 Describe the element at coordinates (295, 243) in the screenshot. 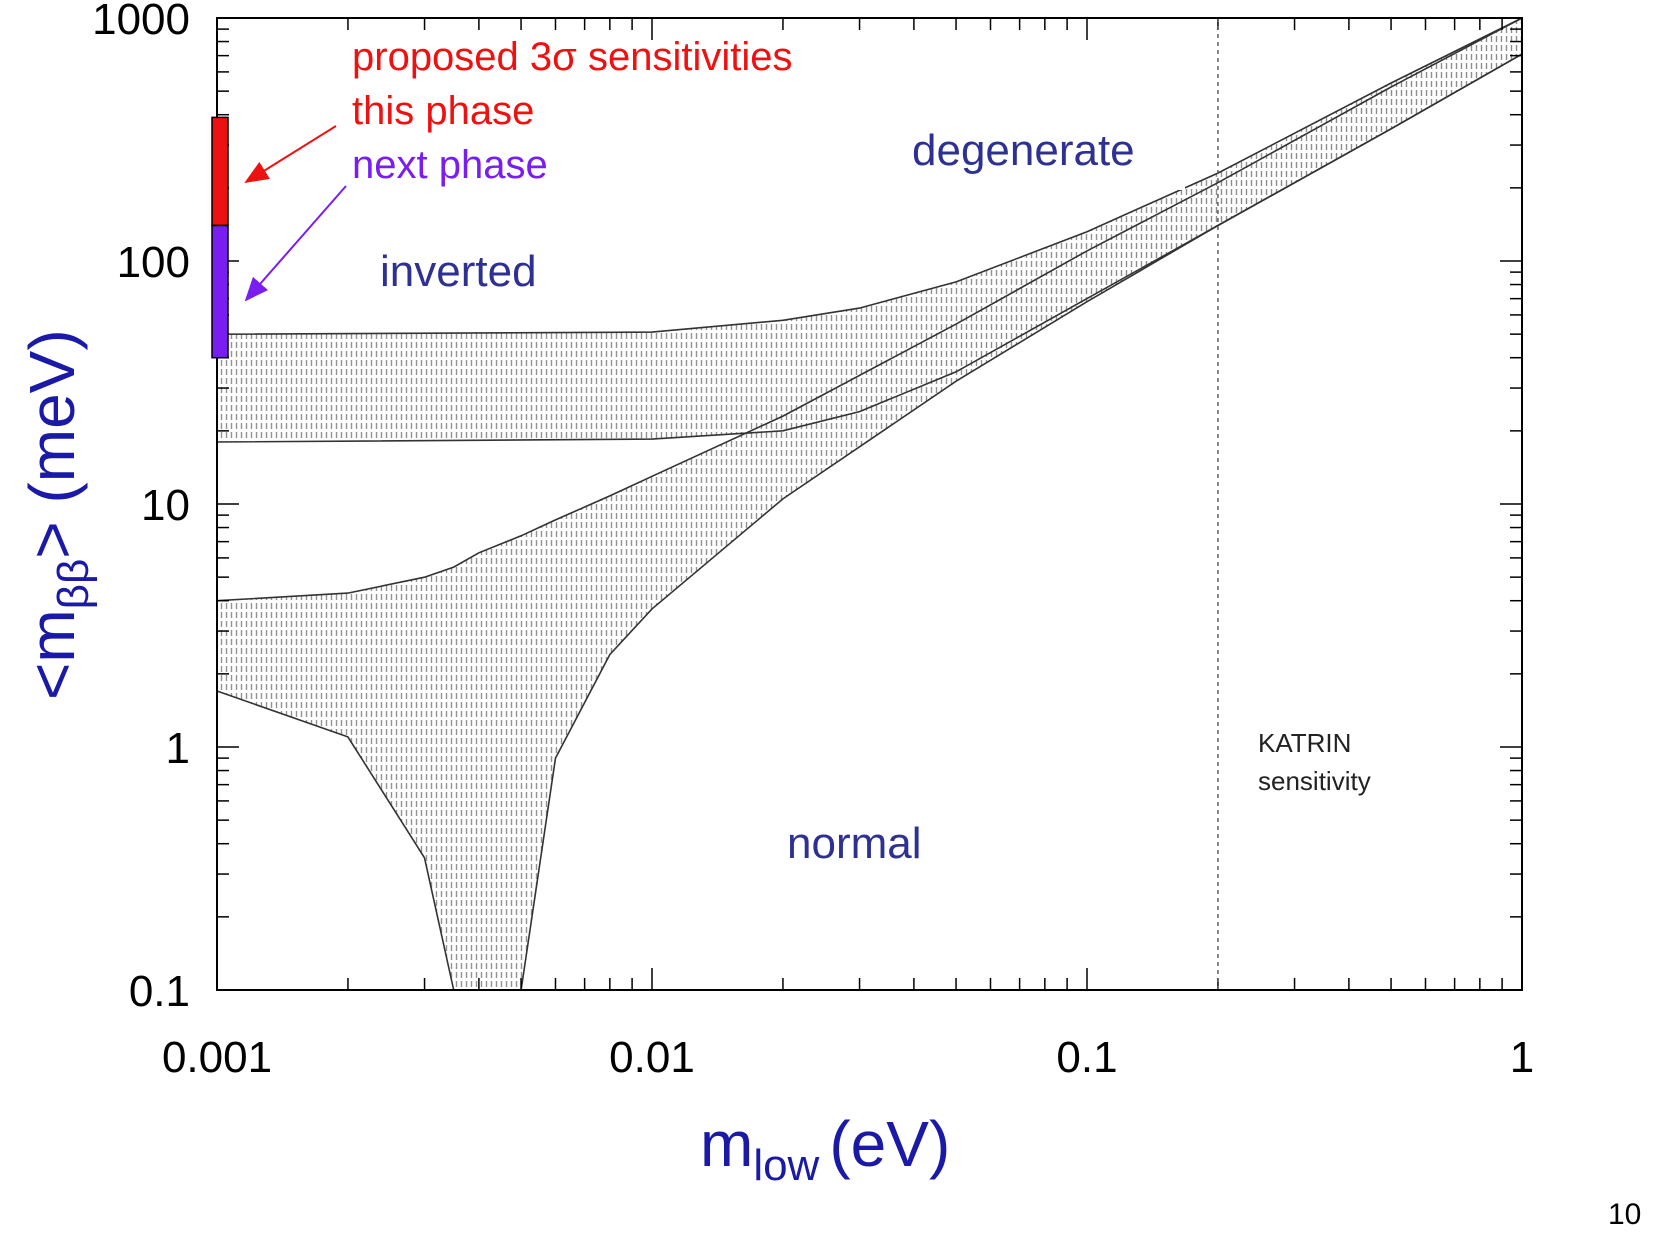

I see `next-phase-arrow` at that location.